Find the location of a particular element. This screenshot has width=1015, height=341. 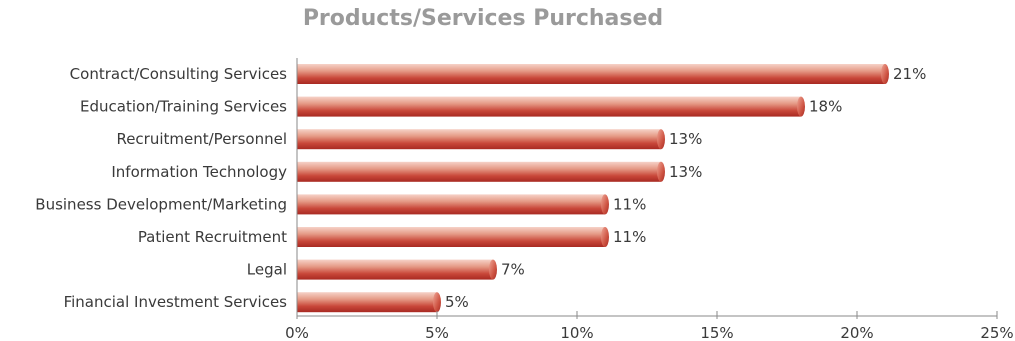

category-label: Patient Recruitment is located at coordinates (212, 237).